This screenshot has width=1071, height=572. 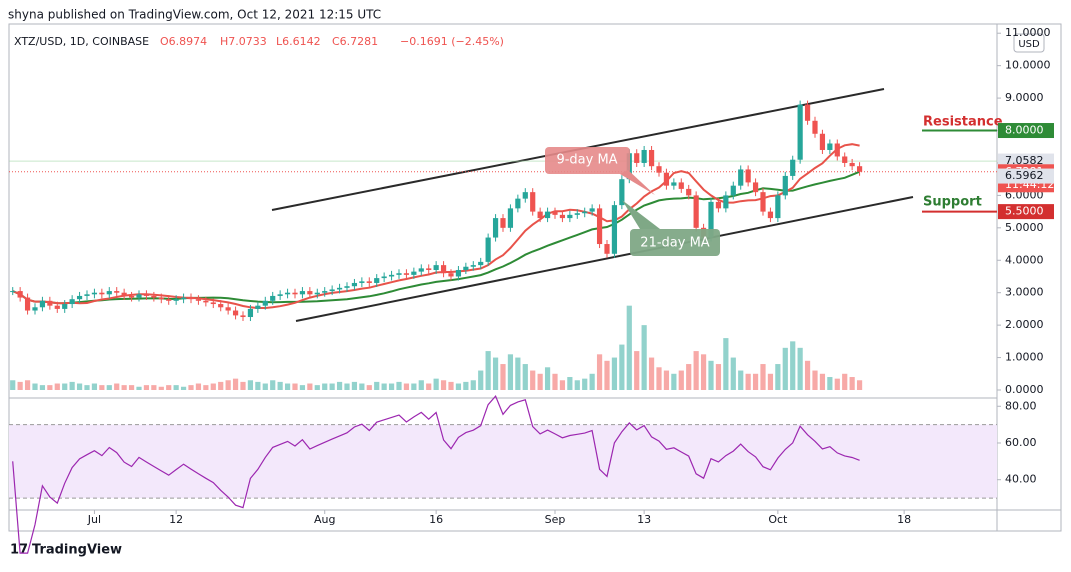 What do you see at coordinates (963, 122) in the screenshot?
I see `resistance-label: Resistance` at bounding box center [963, 122].